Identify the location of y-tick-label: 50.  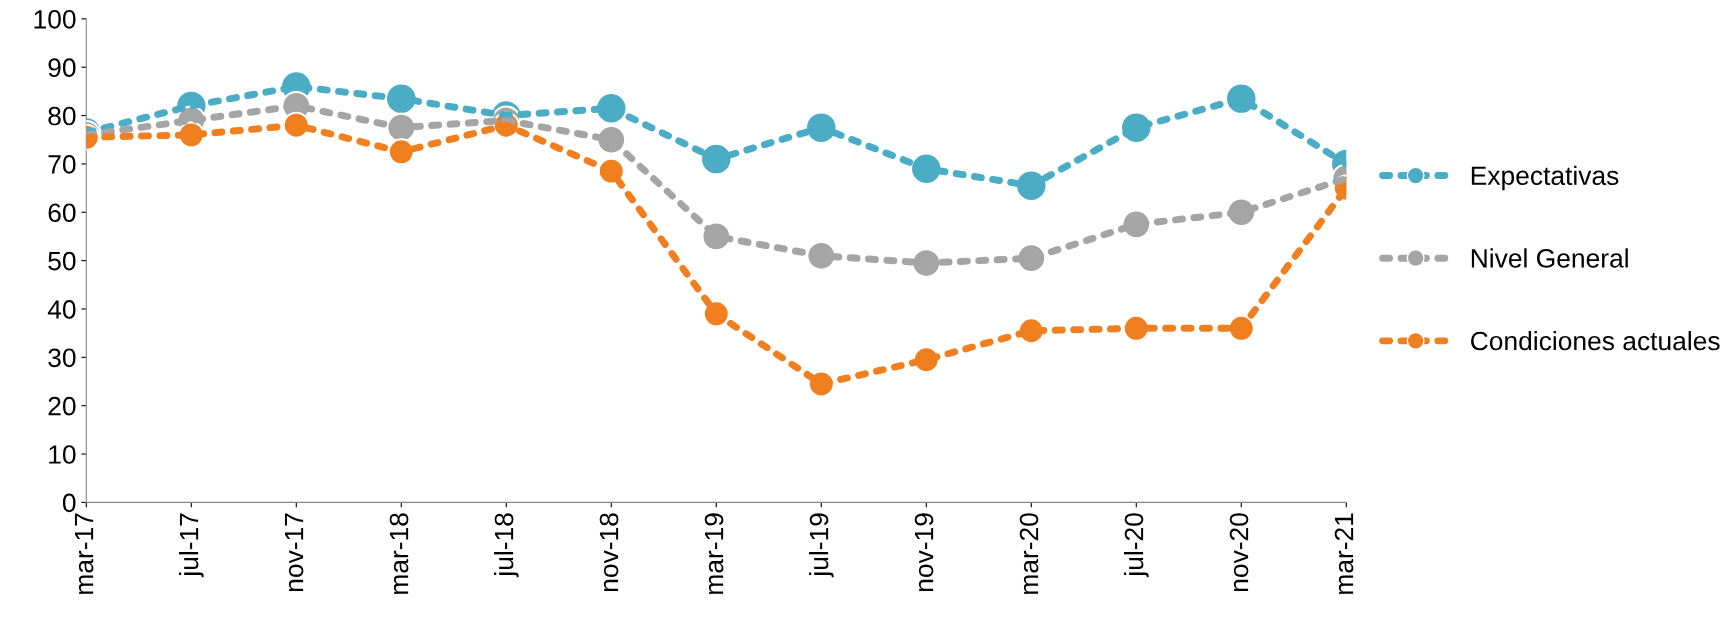
(62, 261).